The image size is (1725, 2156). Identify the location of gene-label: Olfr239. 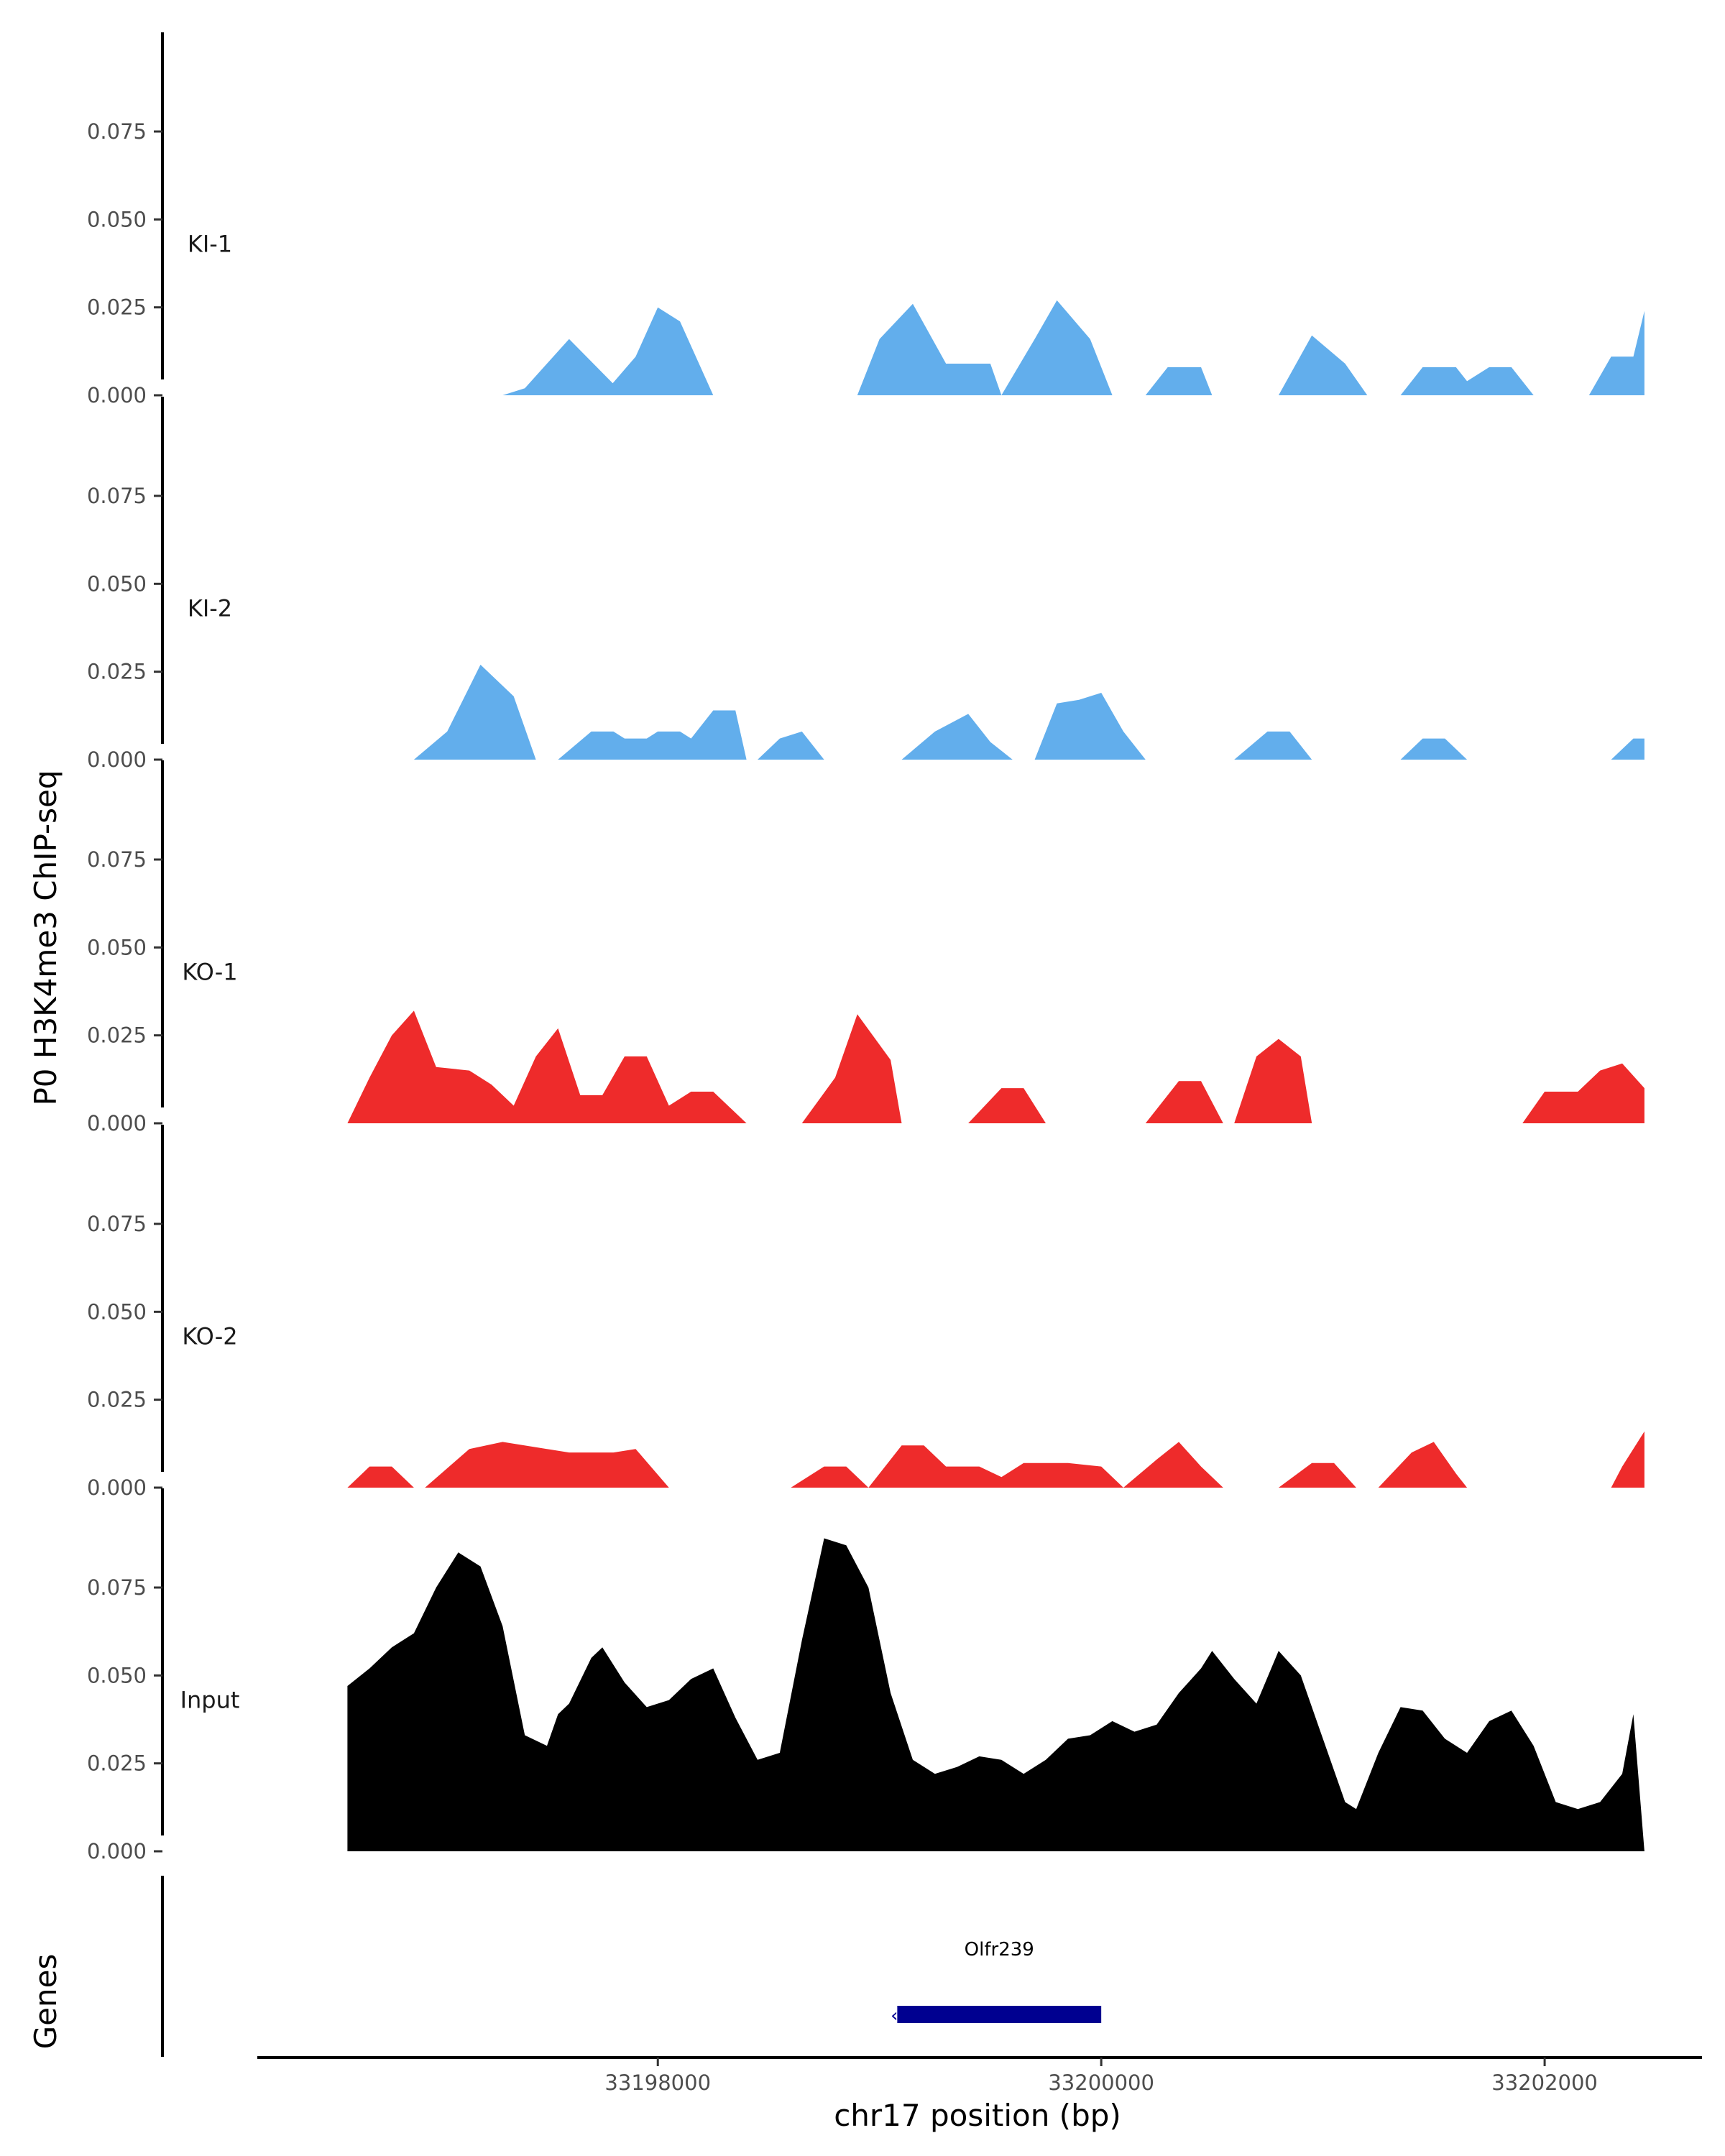
(999, 1950).